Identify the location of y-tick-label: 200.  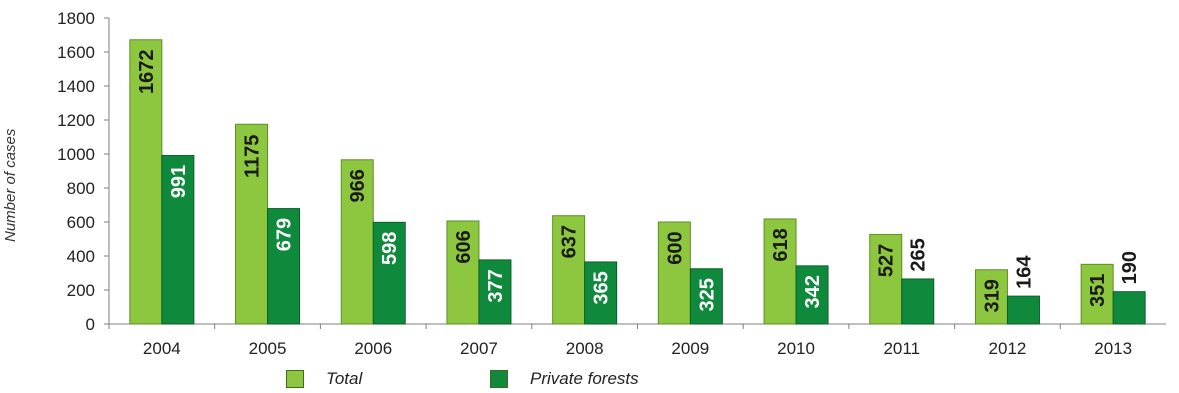
(81, 290).